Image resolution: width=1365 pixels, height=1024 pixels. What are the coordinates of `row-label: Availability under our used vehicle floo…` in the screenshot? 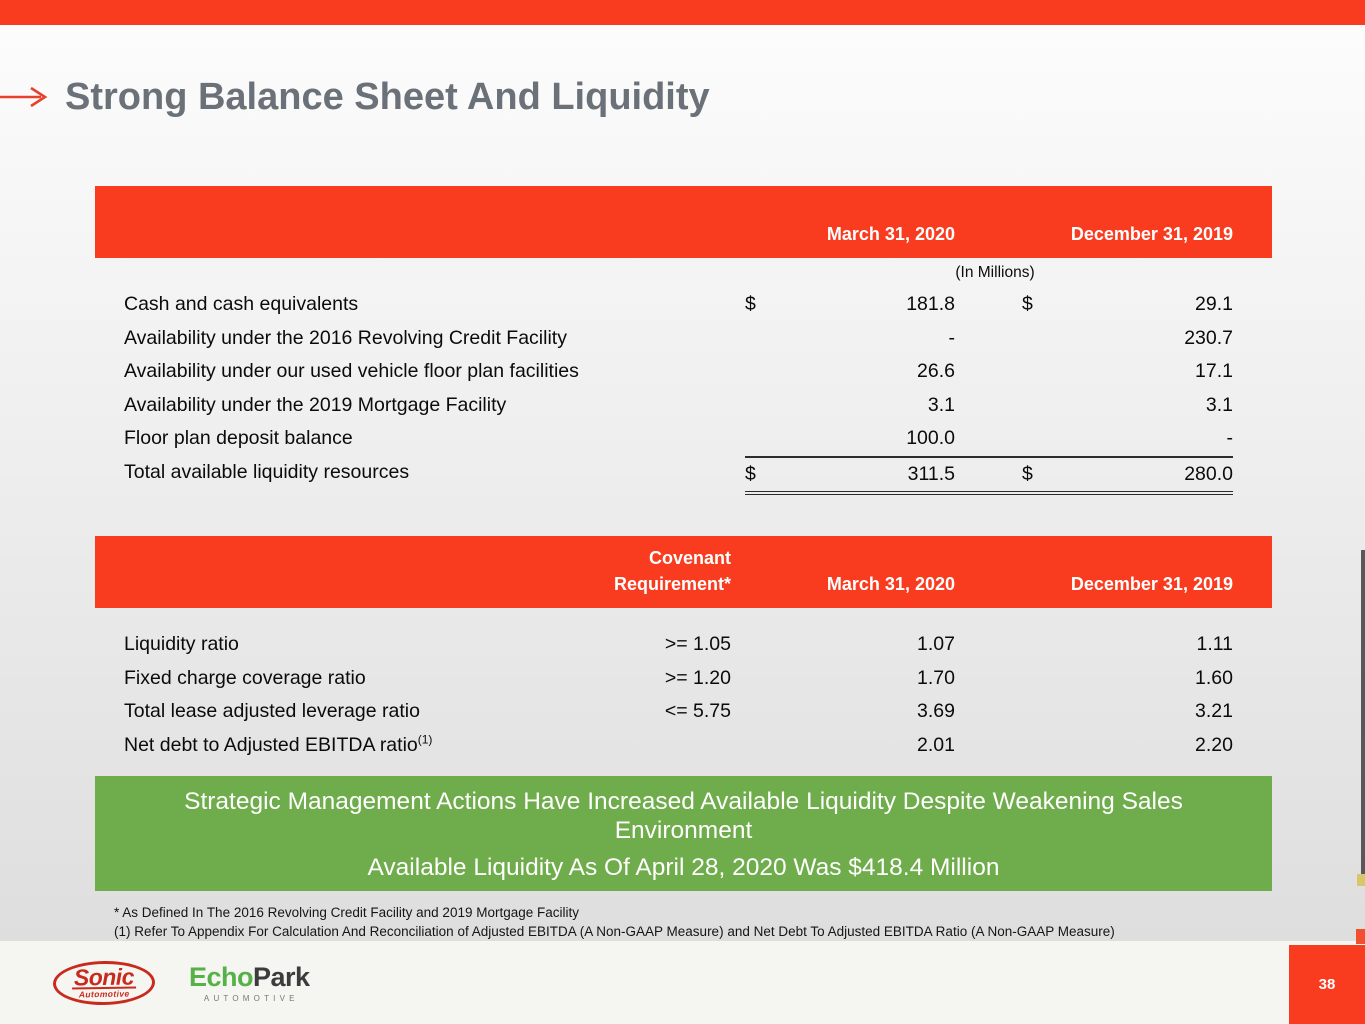 It's located at (351, 371).